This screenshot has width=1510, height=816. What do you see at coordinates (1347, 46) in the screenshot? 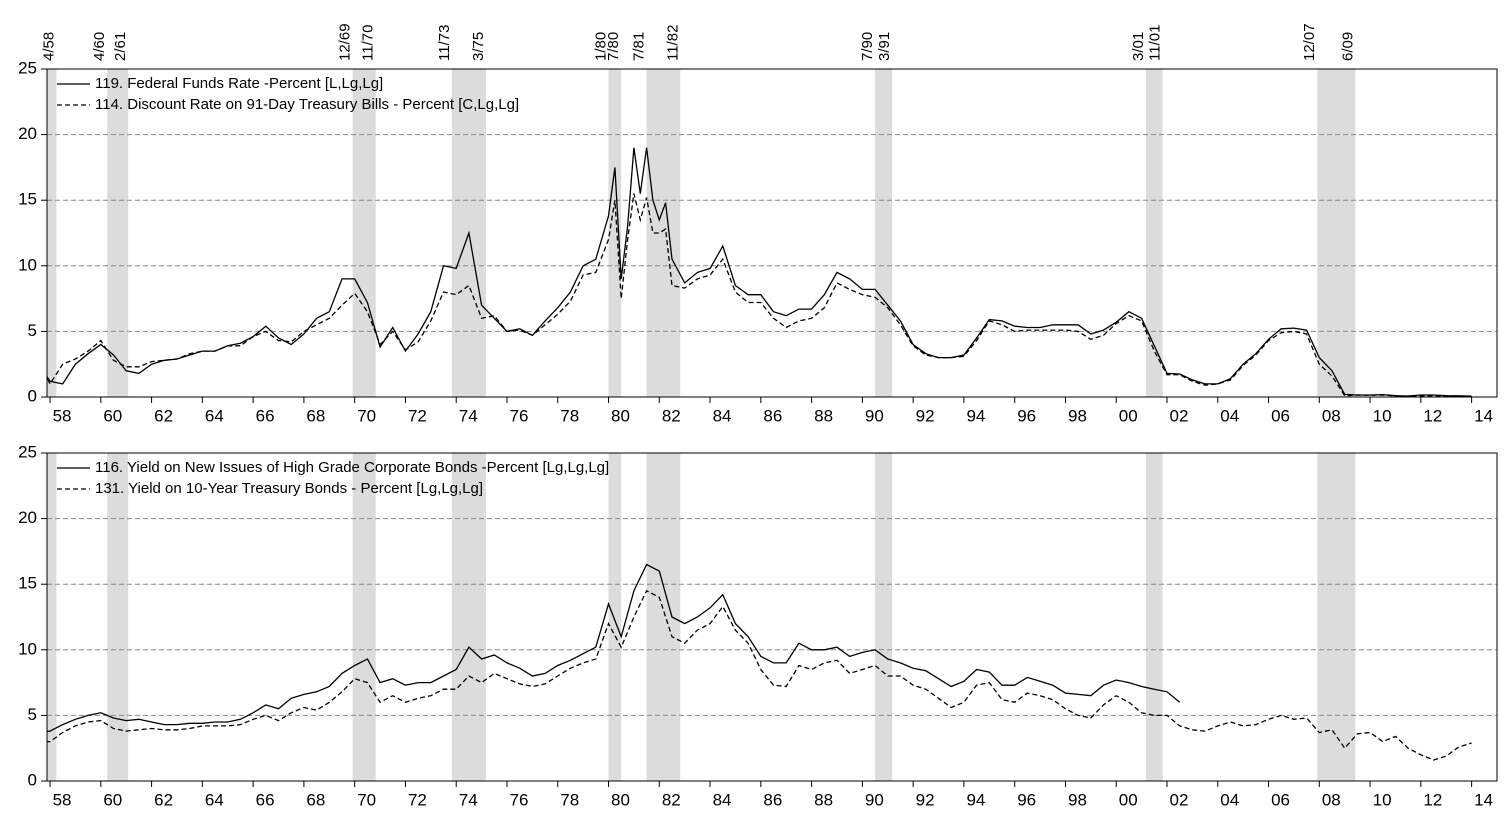
I see `recession-label: 6/09` at bounding box center [1347, 46].